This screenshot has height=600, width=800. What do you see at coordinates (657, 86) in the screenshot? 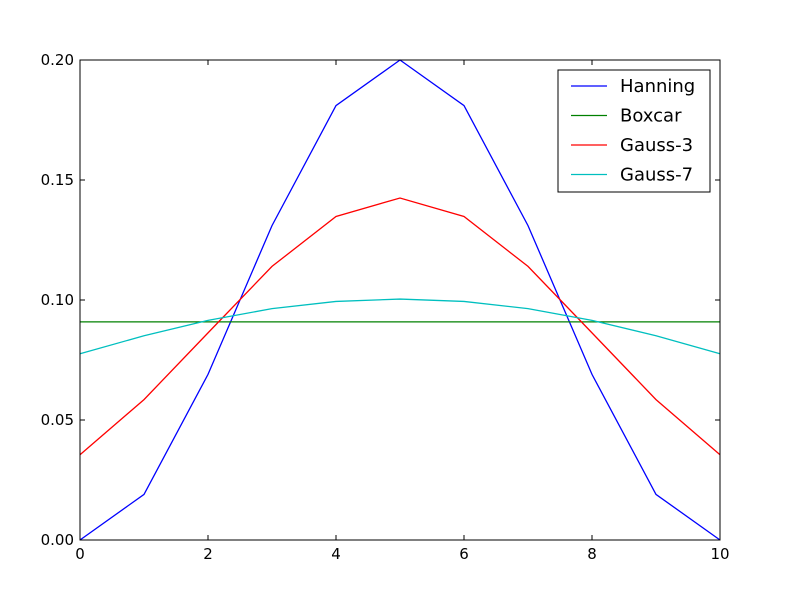
I see `legend-label: Hanning` at bounding box center [657, 86].